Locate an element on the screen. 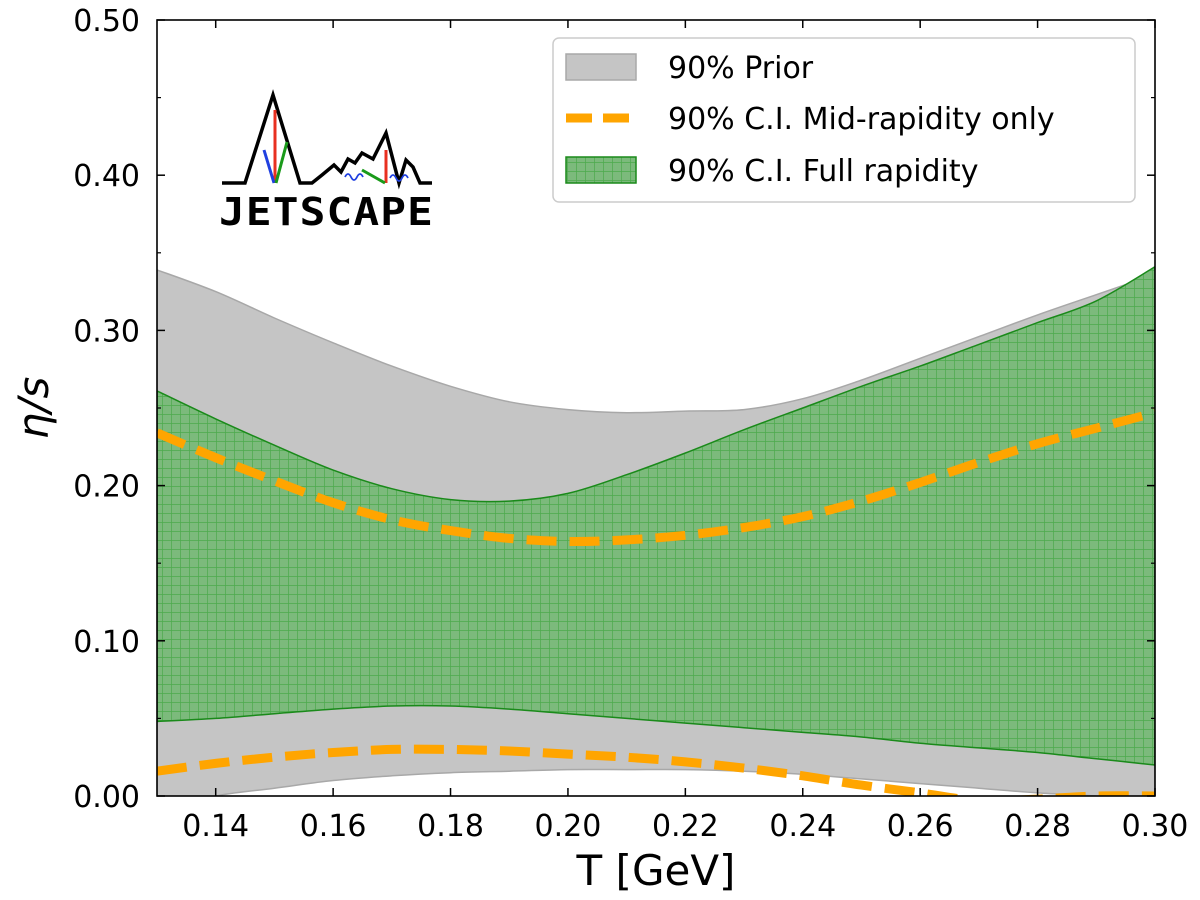 Image resolution: width=1200 pixels, height=900 pixels. y-tick-label: 0.40 is located at coordinates (106, 176).